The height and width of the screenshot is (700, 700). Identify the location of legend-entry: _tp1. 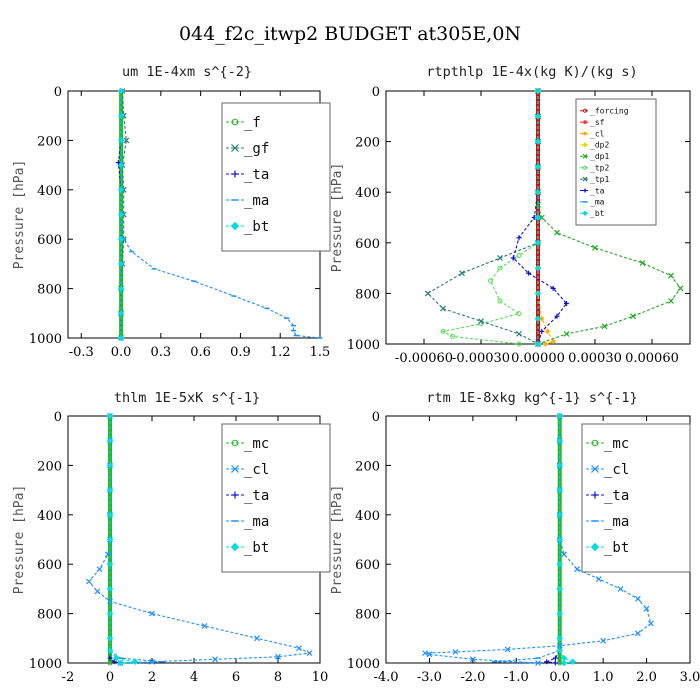
(599, 179).